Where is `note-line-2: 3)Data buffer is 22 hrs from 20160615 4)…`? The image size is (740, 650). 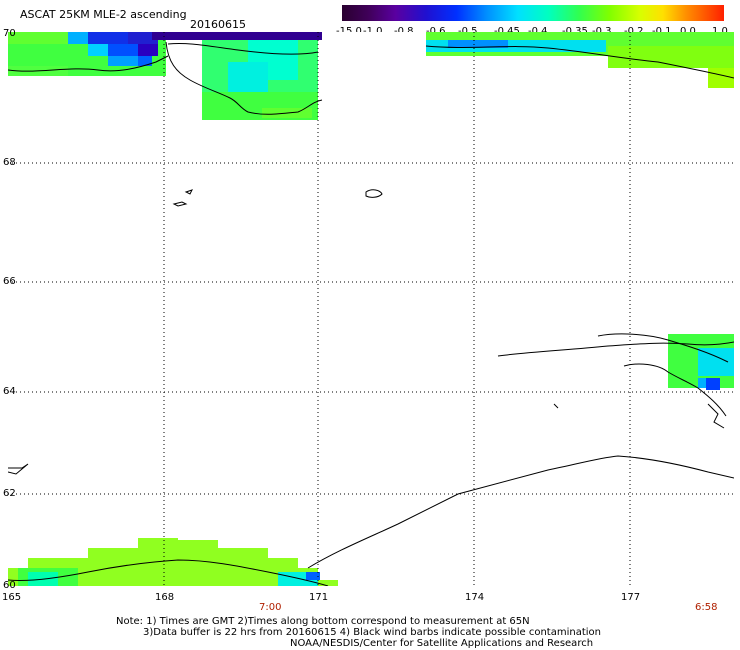
note-line-2: 3)Data buffer is 22 hrs from 20160615 4)… is located at coordinates (372, 632).